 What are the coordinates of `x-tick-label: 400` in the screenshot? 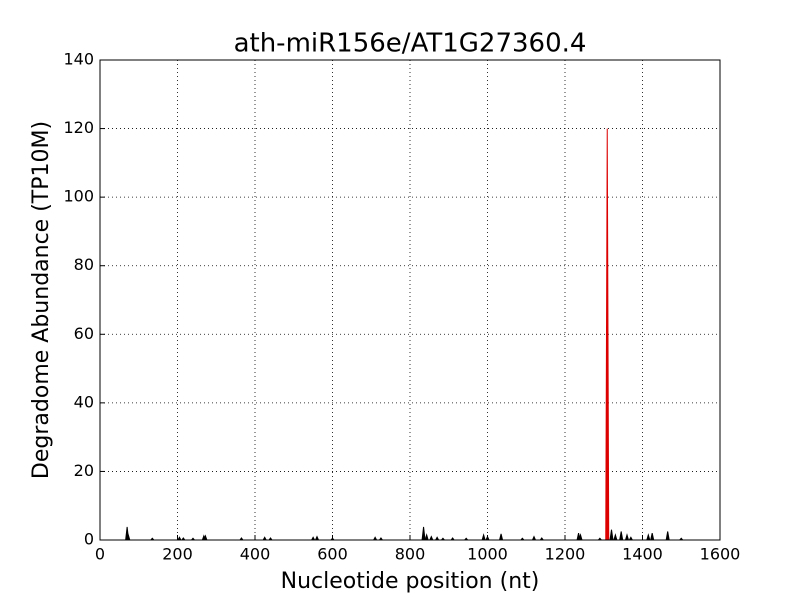 It's located at (255, 554).